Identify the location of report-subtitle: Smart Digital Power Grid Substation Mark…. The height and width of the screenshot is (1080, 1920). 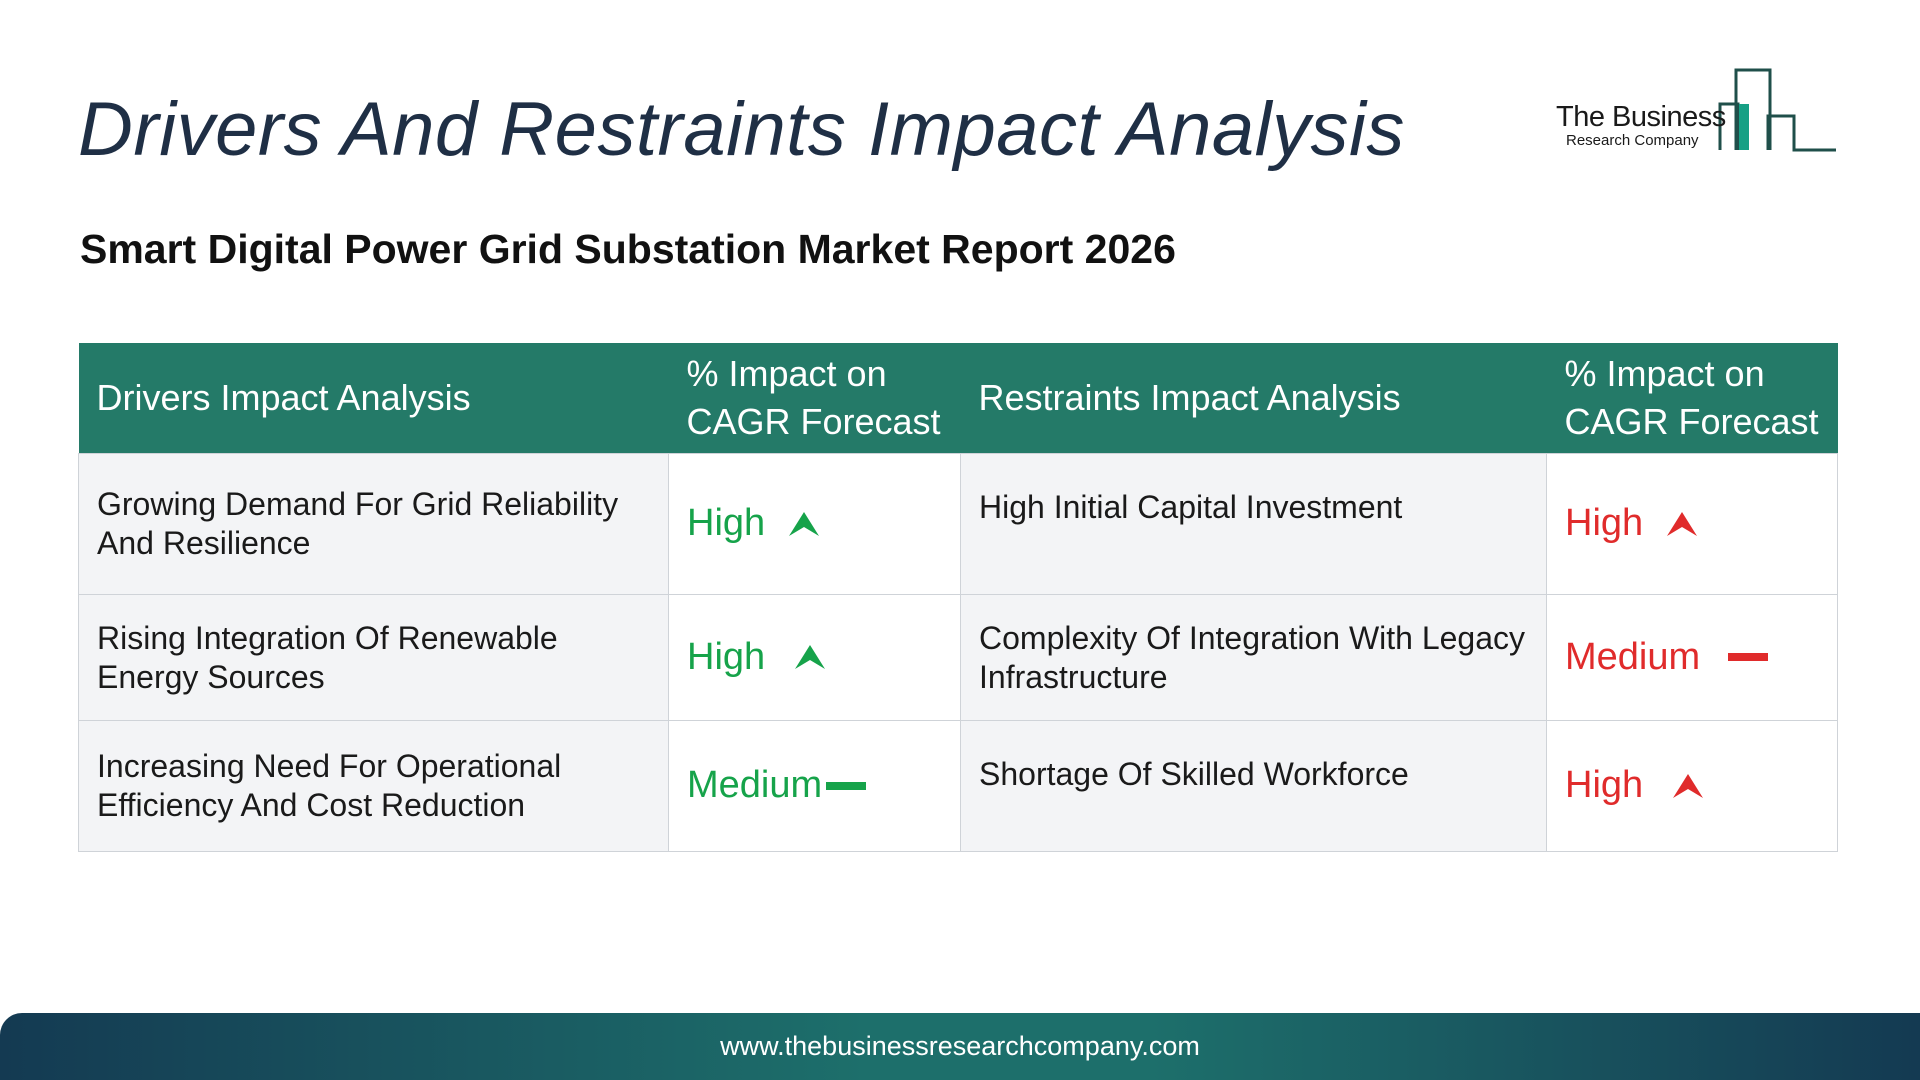
(628, 249).